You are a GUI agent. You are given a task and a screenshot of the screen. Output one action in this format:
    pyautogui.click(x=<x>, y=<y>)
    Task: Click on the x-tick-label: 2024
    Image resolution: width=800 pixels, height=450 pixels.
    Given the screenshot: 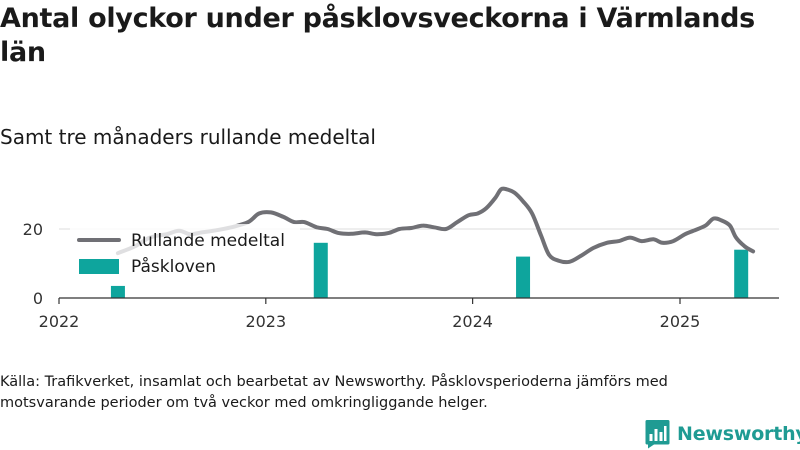 What is the action you would take?
    pyautogui.click(x=472, y=321)
    